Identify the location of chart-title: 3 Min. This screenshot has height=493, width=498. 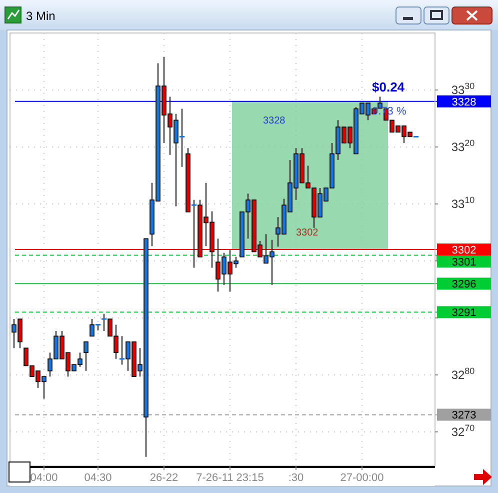
(41, 16).